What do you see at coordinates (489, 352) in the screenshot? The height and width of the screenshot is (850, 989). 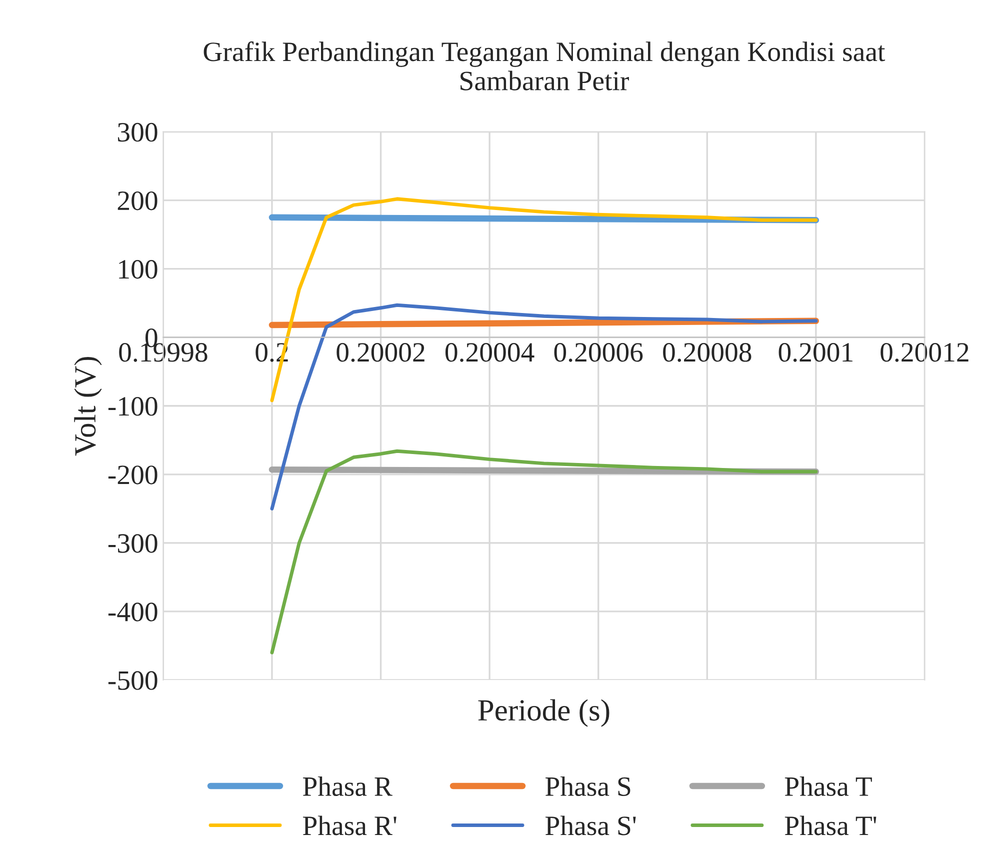 I see `x-tick-label: 0.20004` at bounding box center [489, 352].